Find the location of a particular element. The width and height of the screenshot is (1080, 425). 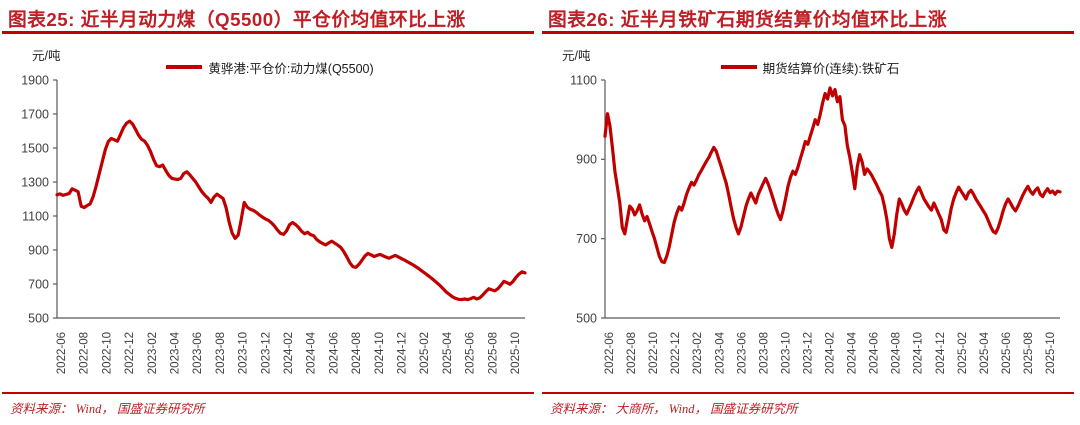

legend-coal: 黄骅港:平仓价:动力煤(Q5500) is located at coordinates (270, 67).